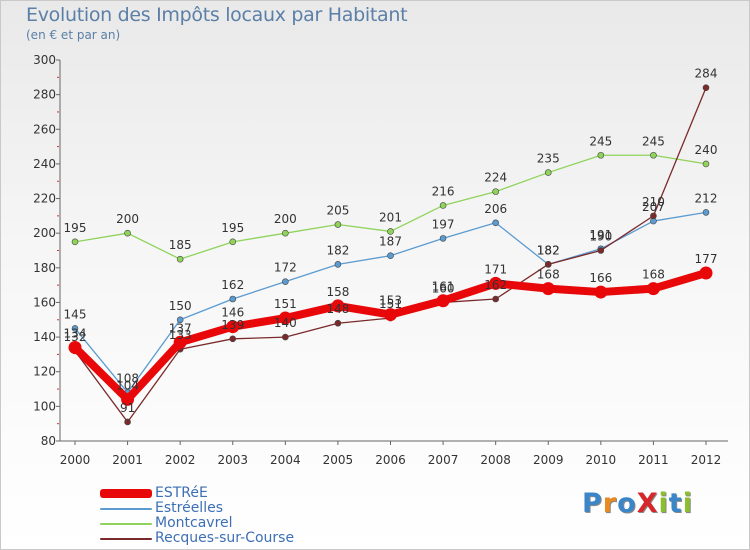  I want to click on y-tick-label: 260, so click(44, 129).